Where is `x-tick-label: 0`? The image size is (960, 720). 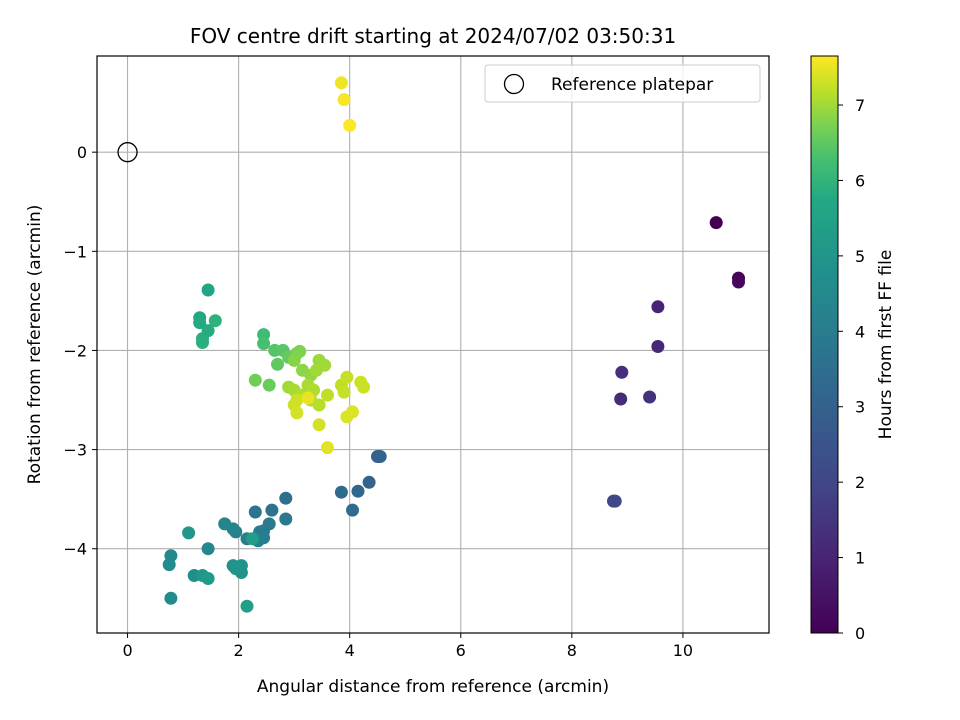
x-tick-label: 0 is located at coordinates (127, 650).